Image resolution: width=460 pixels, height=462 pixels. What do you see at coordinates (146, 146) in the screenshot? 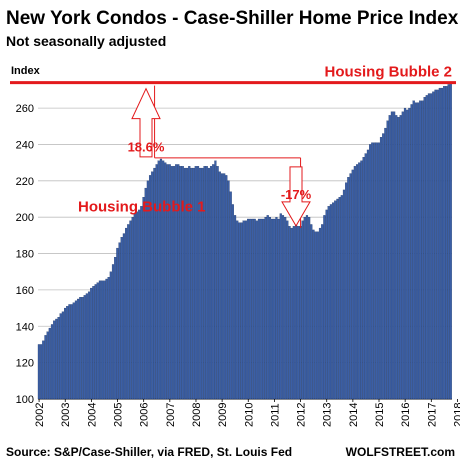
I see `rise-percent-label: 18.6%` at bounding box center [146, 146].